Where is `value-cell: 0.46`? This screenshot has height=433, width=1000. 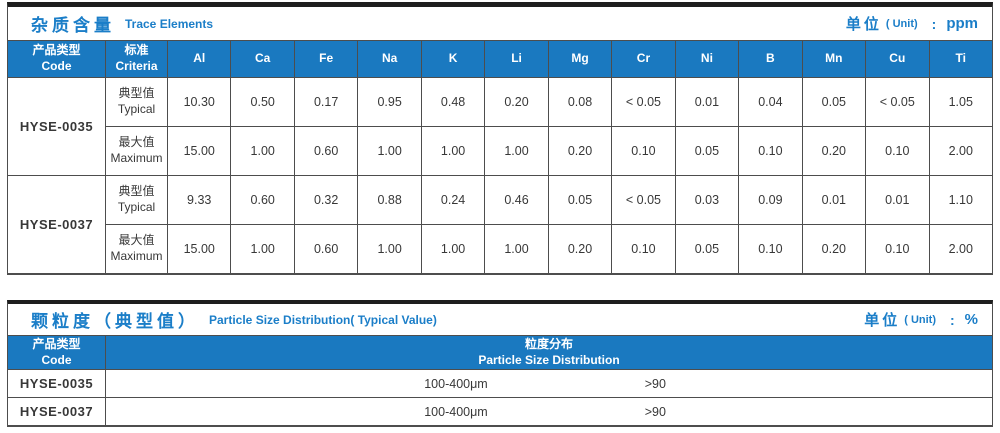 value-cell: 0.46 is located at coordinates (516, 200).